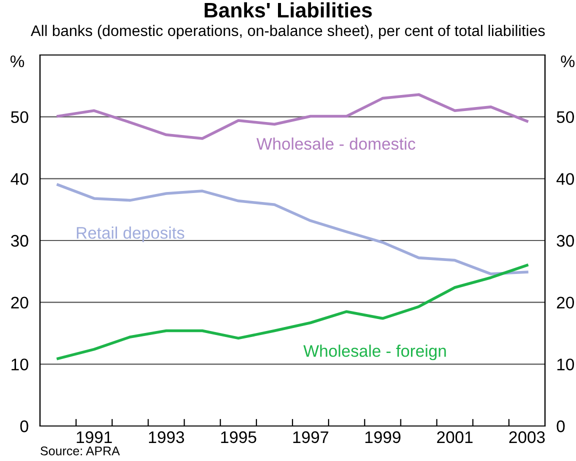 This screenshot has width=576, height=461. I want to click on y2-tick-label: 0, so click(560, 426).